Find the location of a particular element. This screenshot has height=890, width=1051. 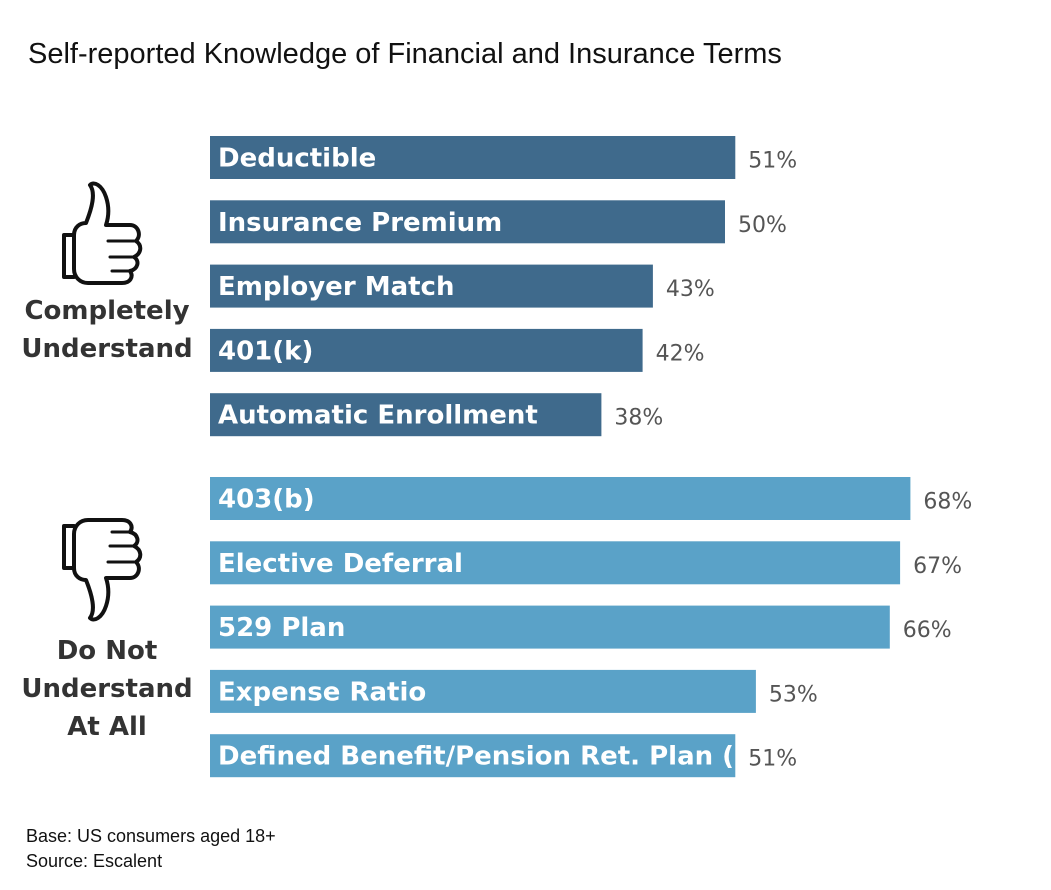

bar-category-label: 401(k) is located at coordinates (265, 351).